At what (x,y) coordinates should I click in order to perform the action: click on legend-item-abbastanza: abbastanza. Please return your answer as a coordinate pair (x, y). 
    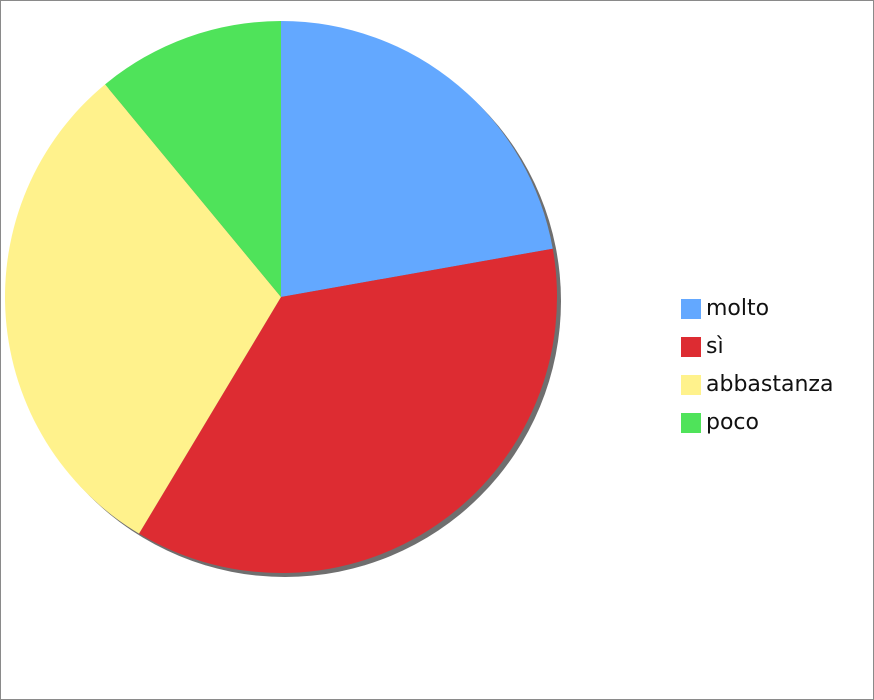
    Looking at the image, I should click on (757, 385).